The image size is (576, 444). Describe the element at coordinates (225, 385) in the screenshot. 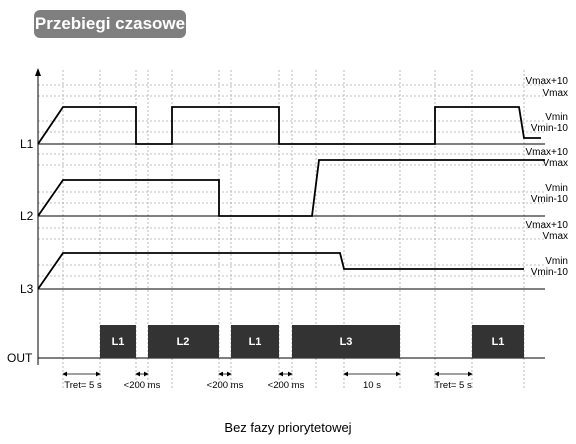

I see `interval-label-3: <200 ms` at that location.